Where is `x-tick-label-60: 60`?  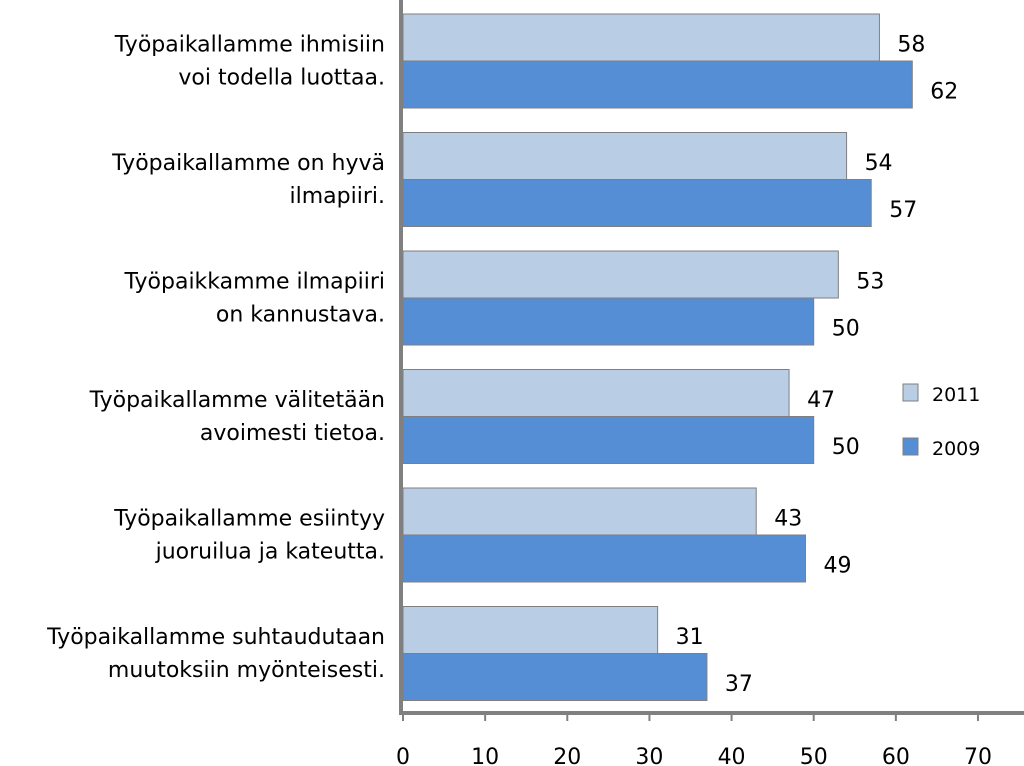
x-tick-label-60: 60 is located at coordinates (896, 755).